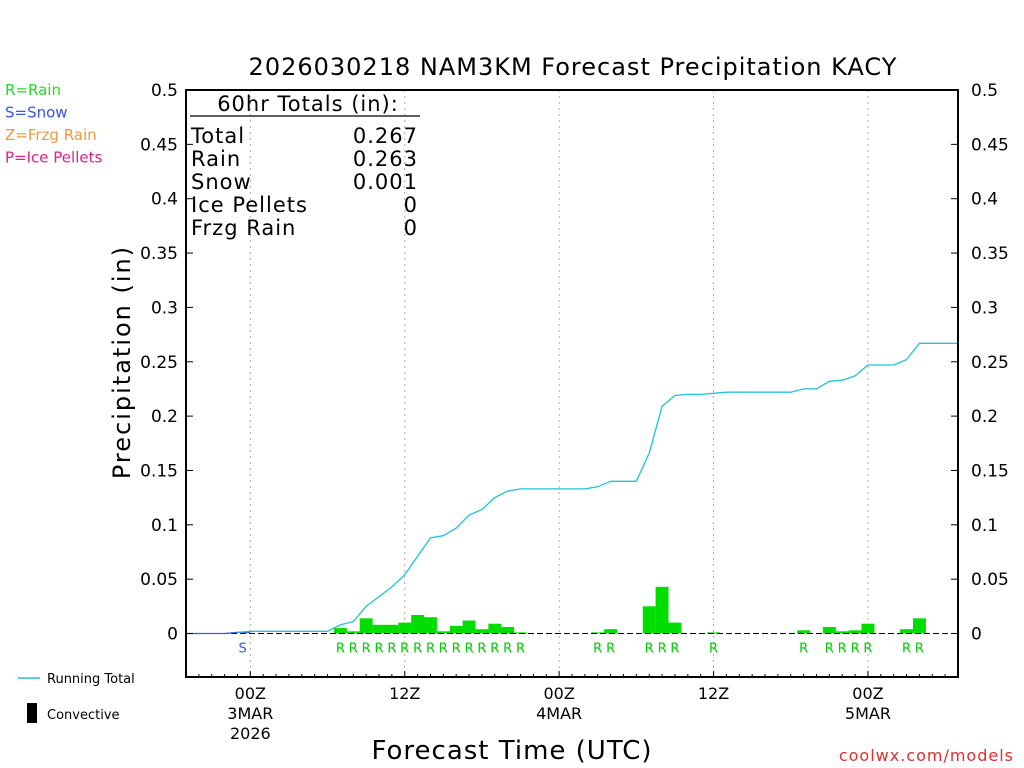 This screenshot has width=1024, height=768. Describe the element at coordinates (221, 182) in the screenshot. I see `totals-row-label: Snow` at that location.